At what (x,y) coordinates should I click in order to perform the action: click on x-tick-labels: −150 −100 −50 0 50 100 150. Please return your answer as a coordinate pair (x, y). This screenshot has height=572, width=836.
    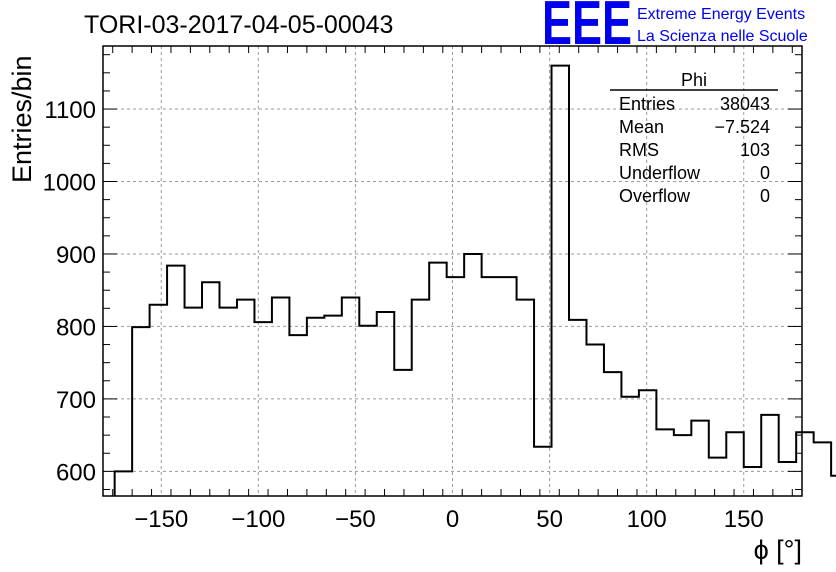
    Looking at the image, I should click on (449, 519).